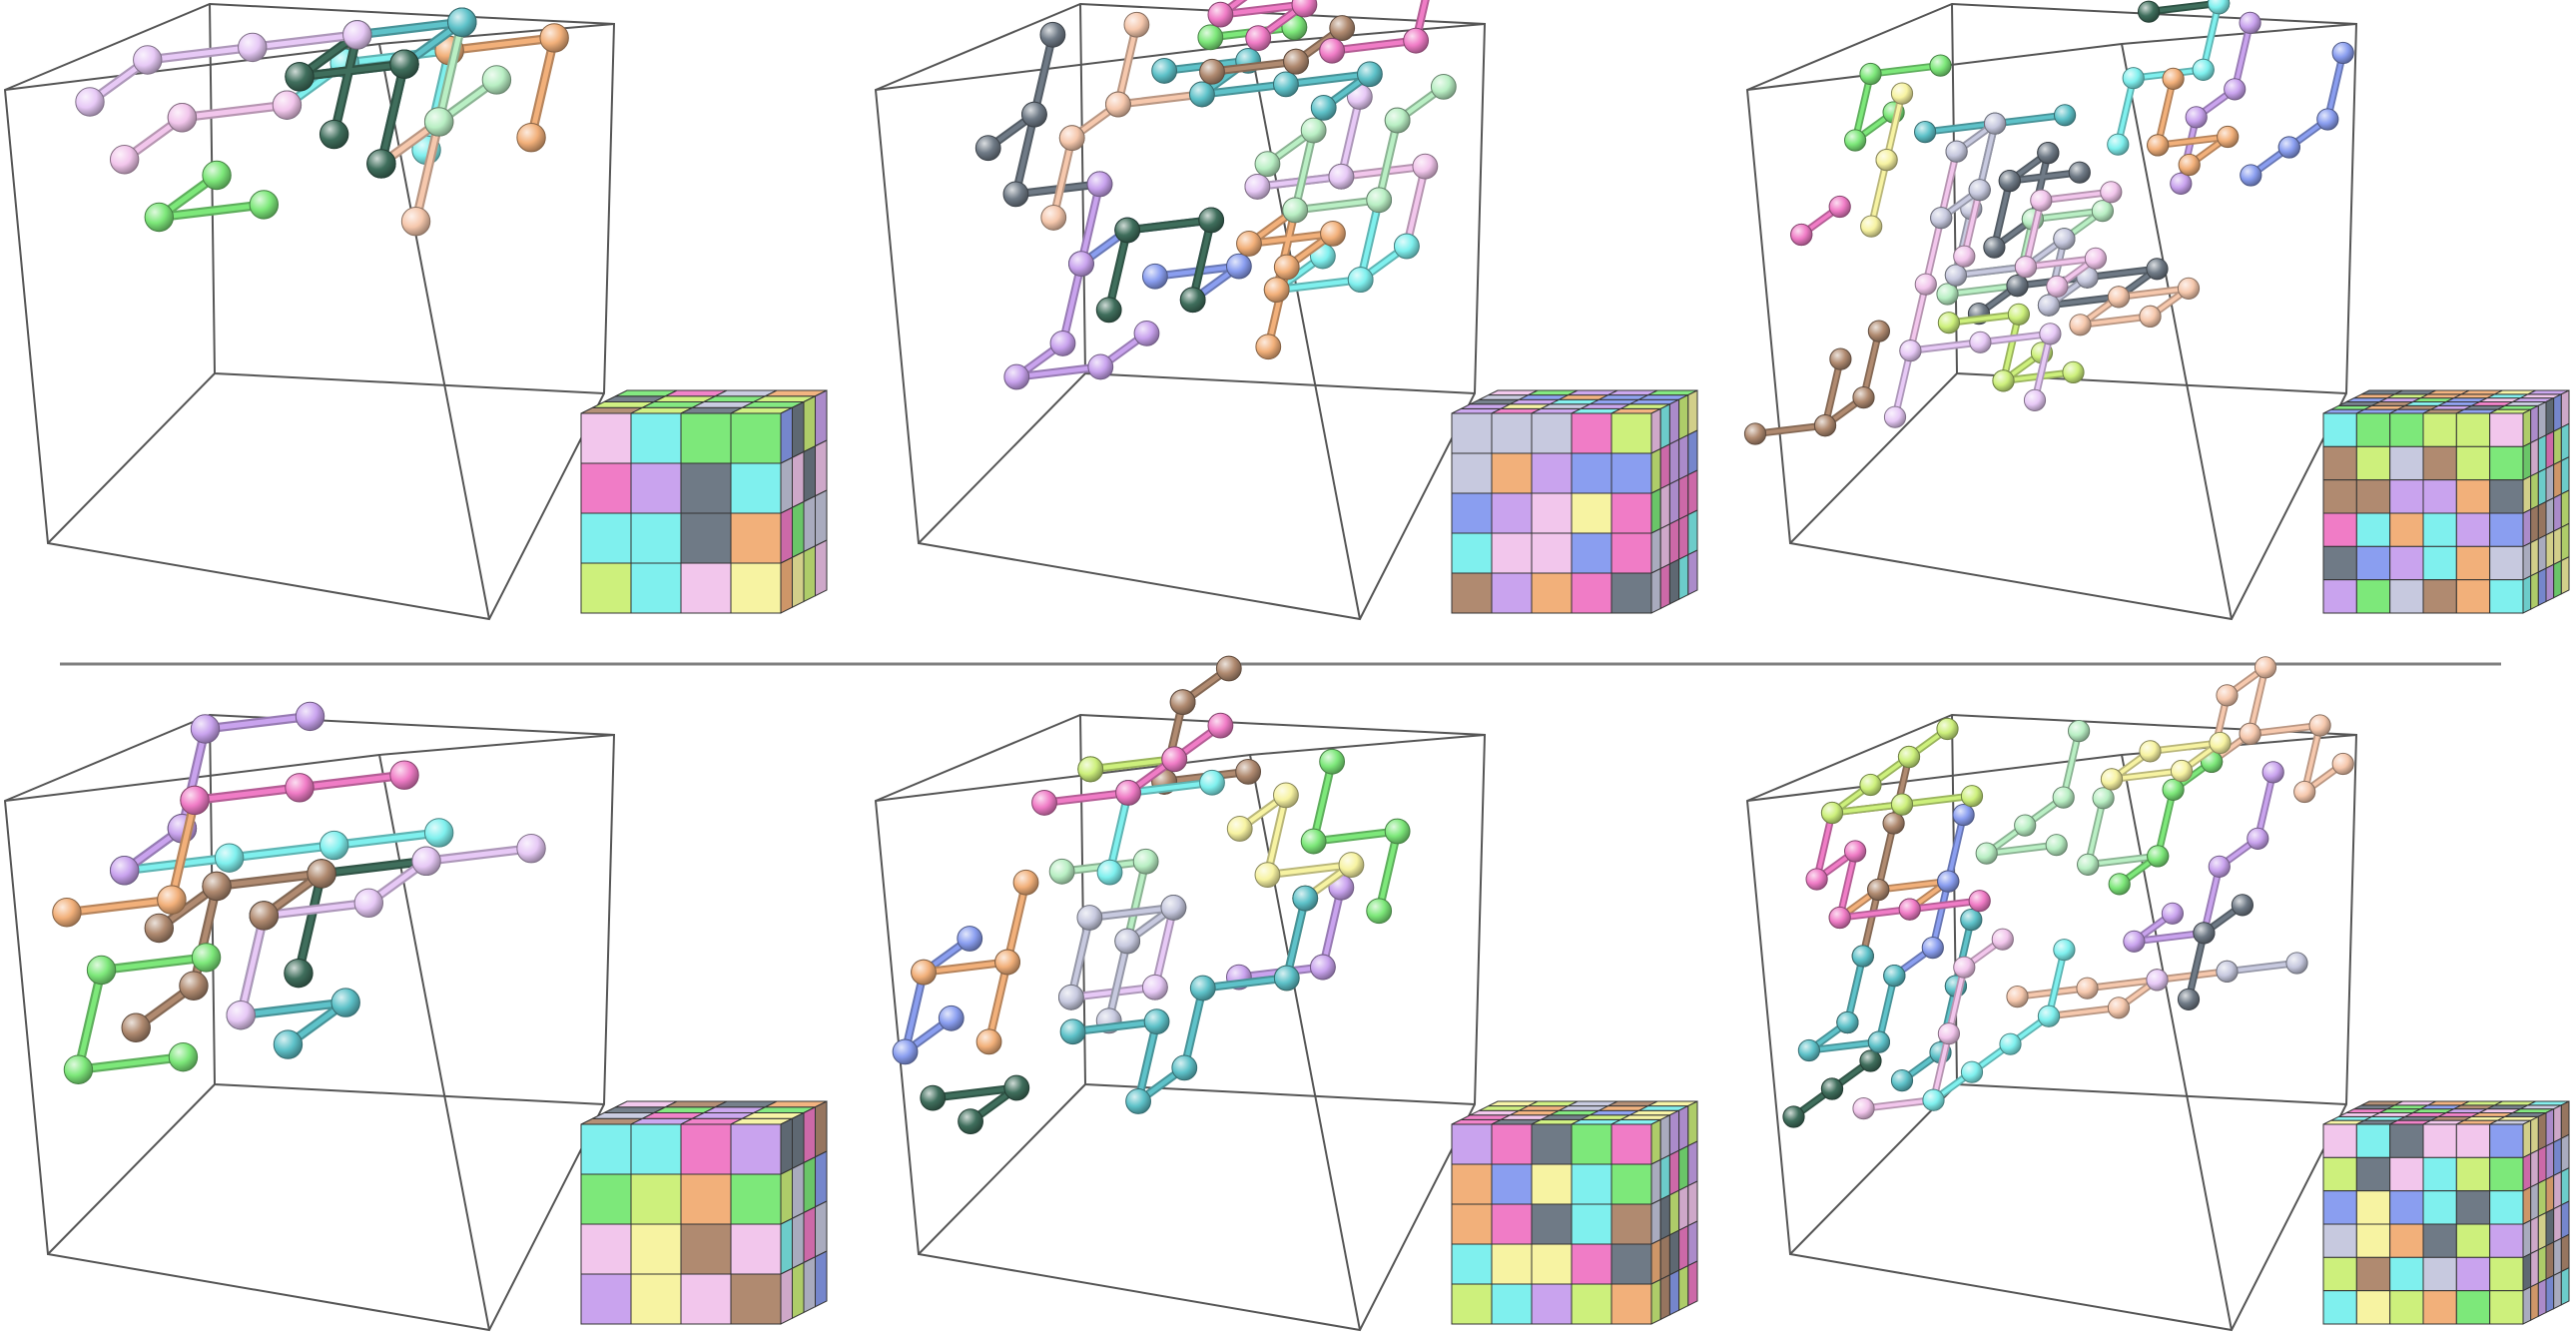  Describe the element at coordinates (1180, 1022) in the screenshot. I see `bounding-box-frame` at that location.